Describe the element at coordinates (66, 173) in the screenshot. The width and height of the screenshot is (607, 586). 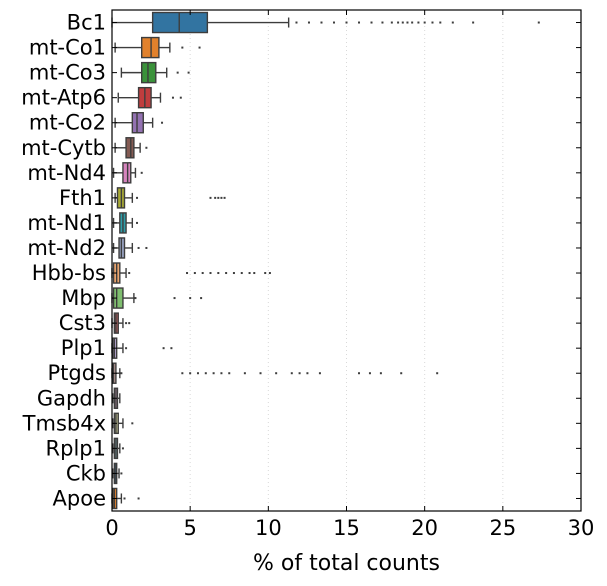
I see `y-tick-label: mt-Nd4` at that location.